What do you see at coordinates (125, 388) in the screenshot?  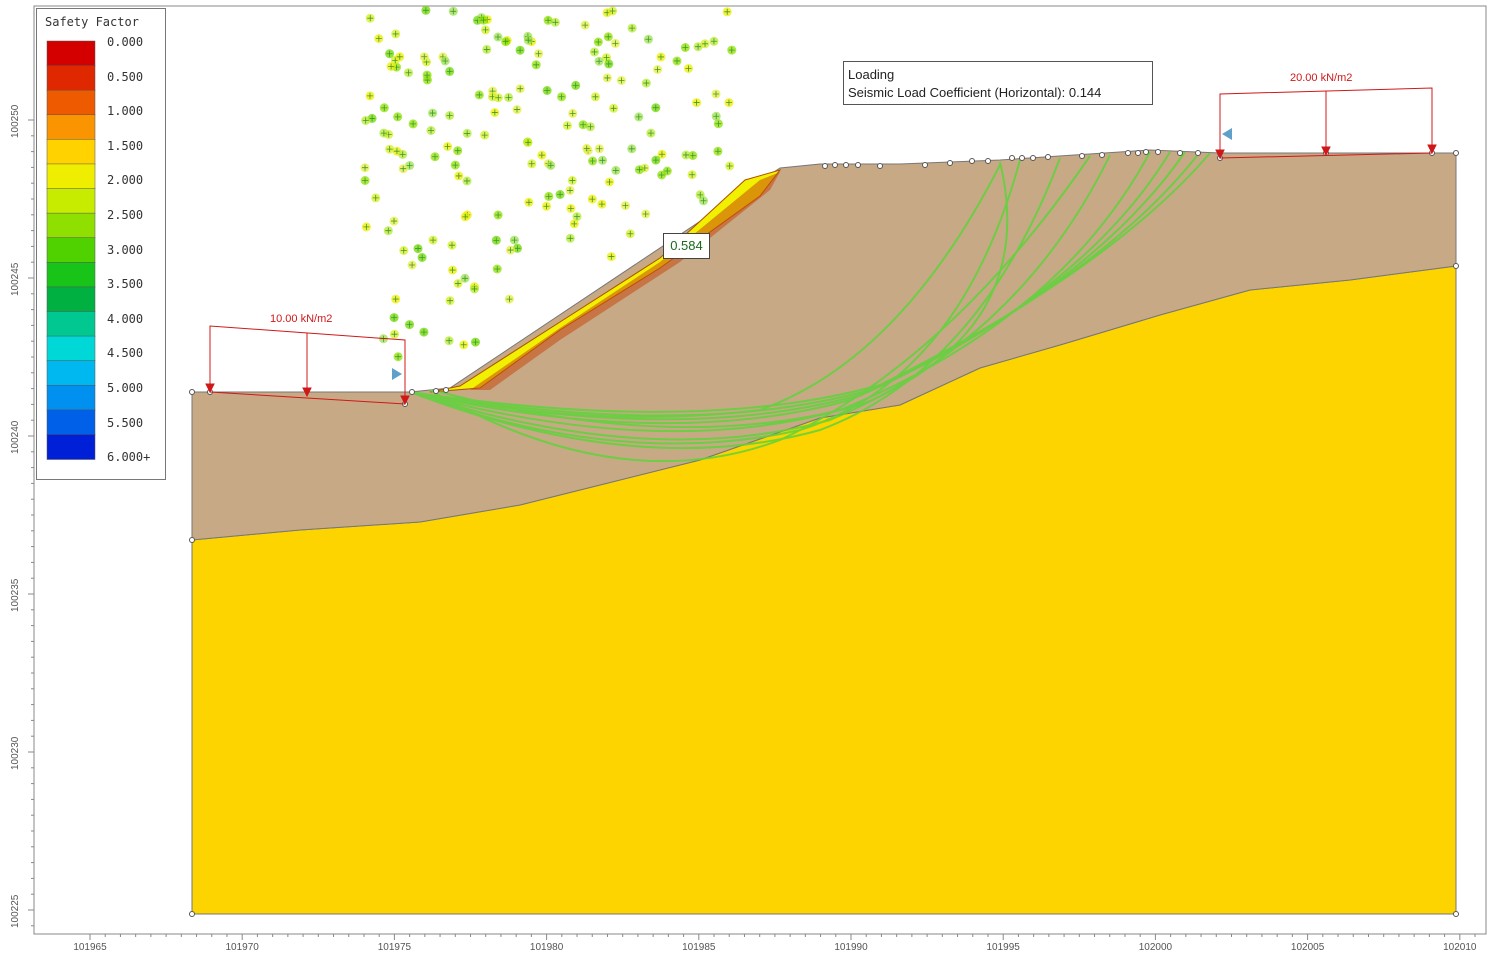 I see `legend-value: 5.000` at bounding box center [125, 388].